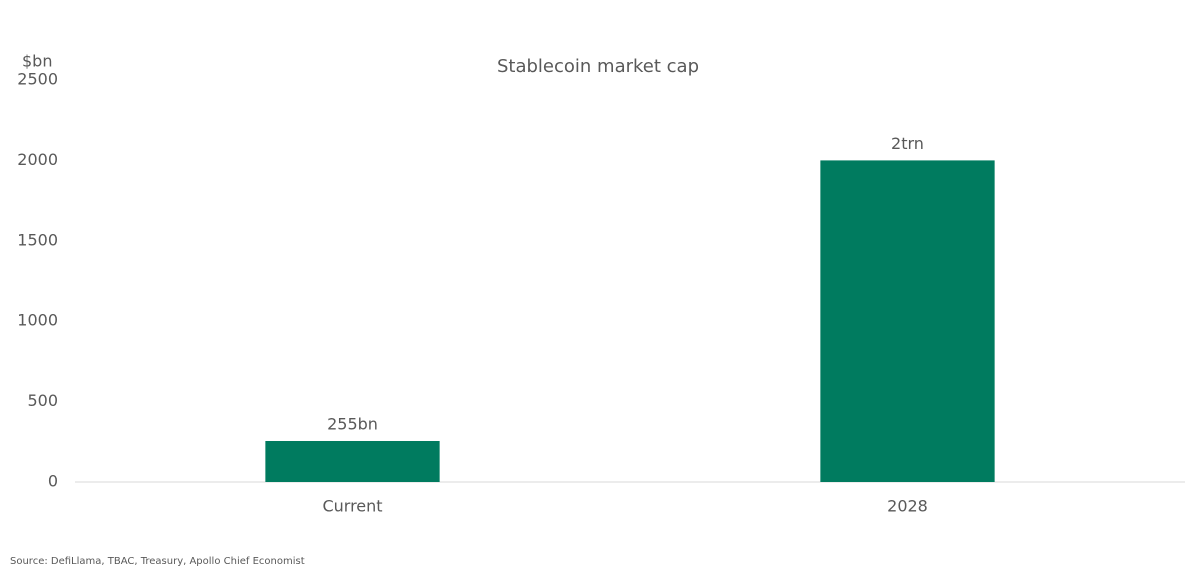  What do you see at coordinates (37, 239) in the screenshot?
I see `y-tick-label: 1500` at bounding box center [37, 239].